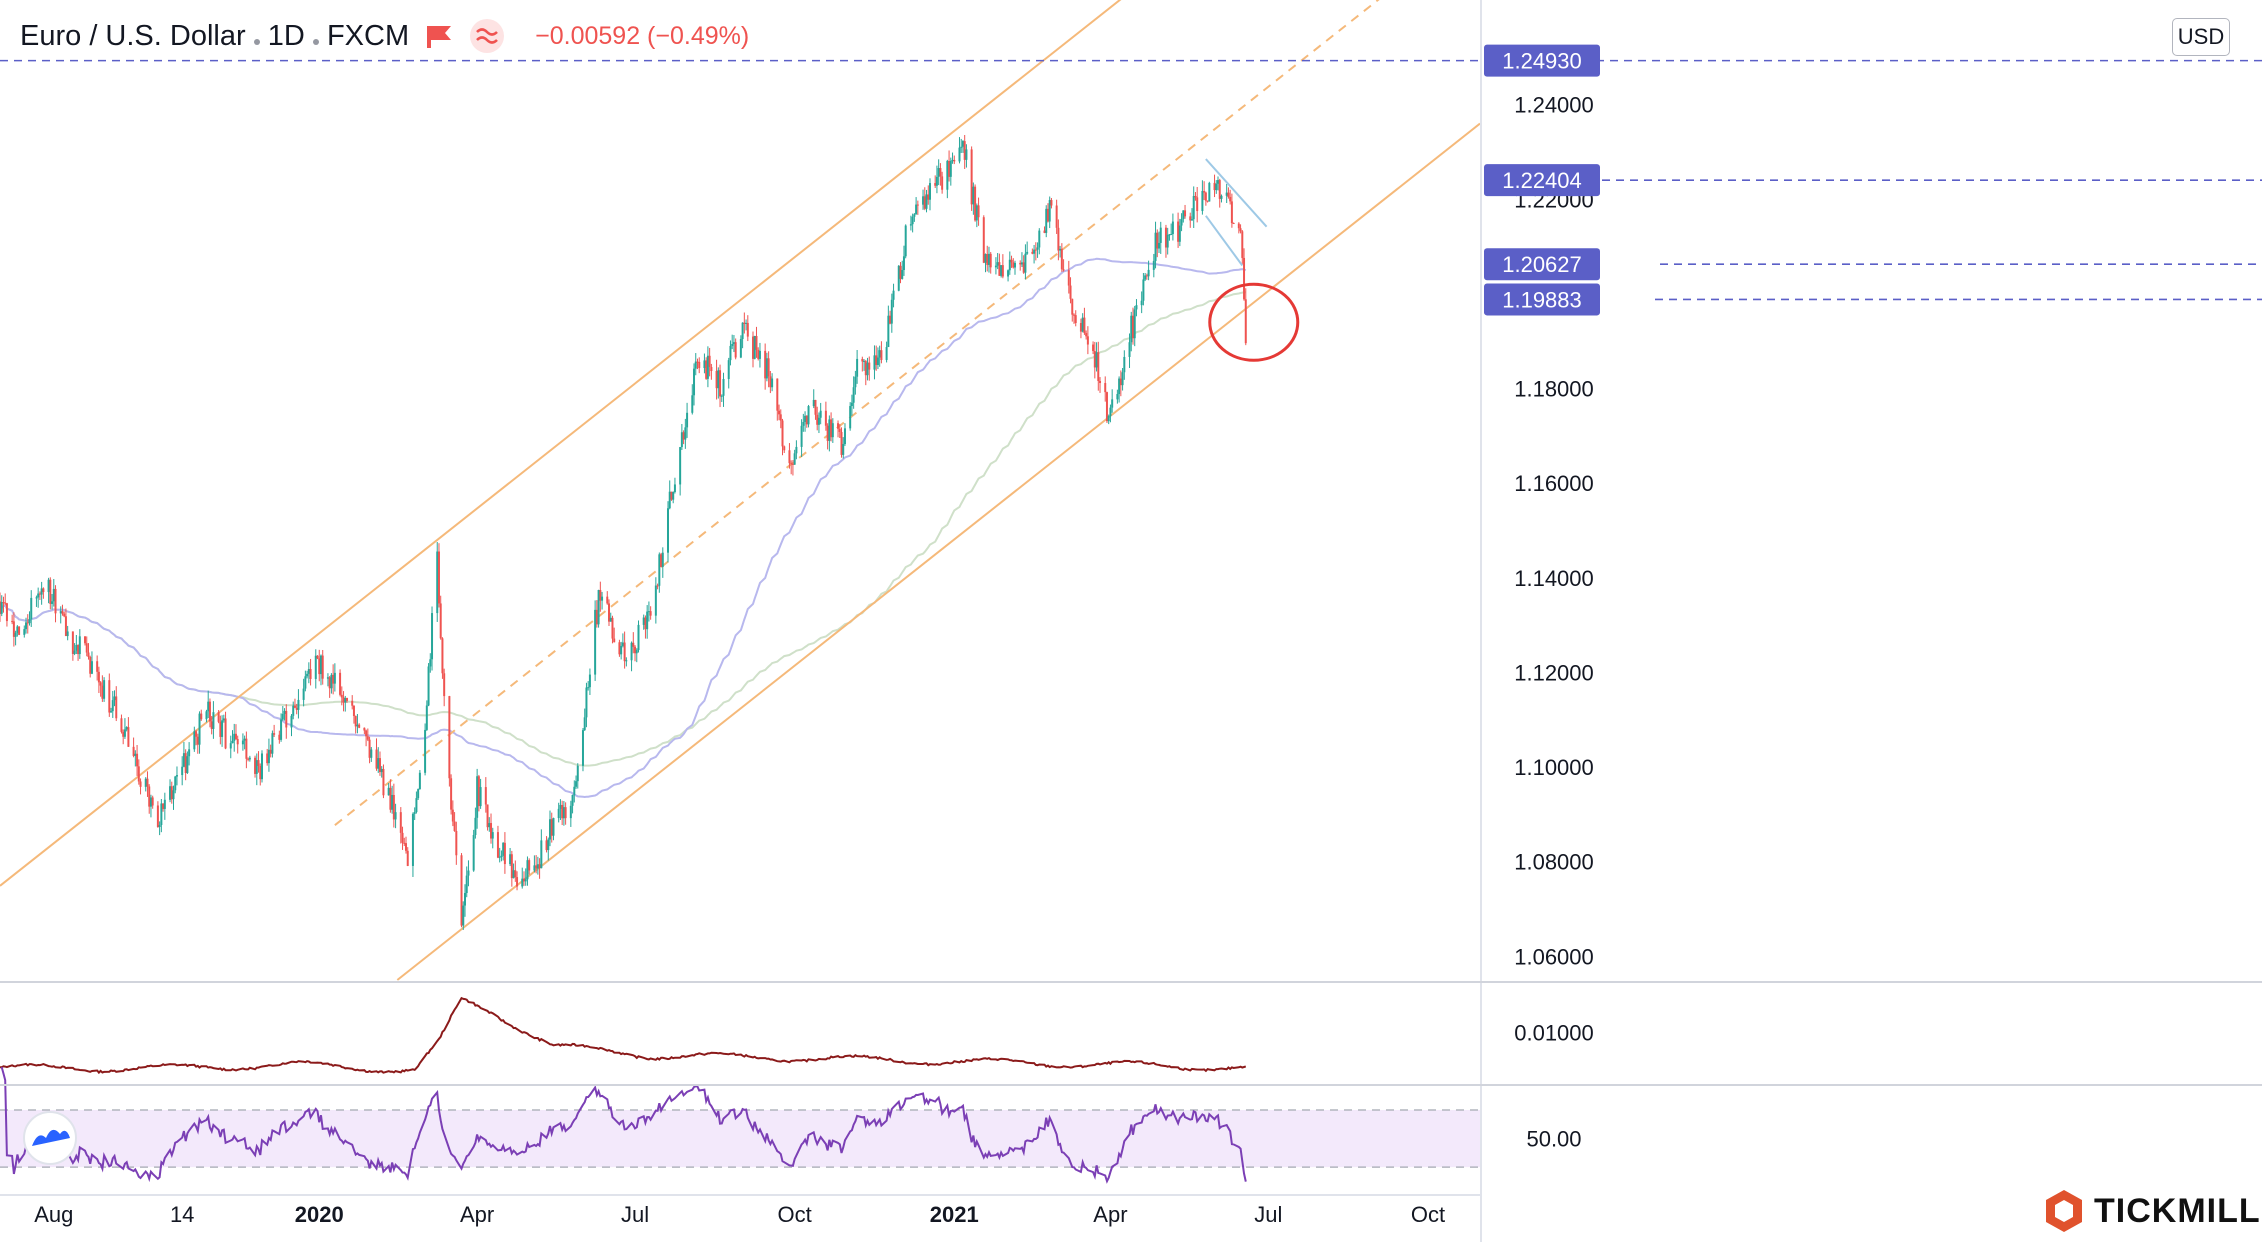  Describe the element at coordinates (214, 36) in the screenshot. I see `symbol-title: Euro / U.S. Dollar 1D FXCM` at that location.